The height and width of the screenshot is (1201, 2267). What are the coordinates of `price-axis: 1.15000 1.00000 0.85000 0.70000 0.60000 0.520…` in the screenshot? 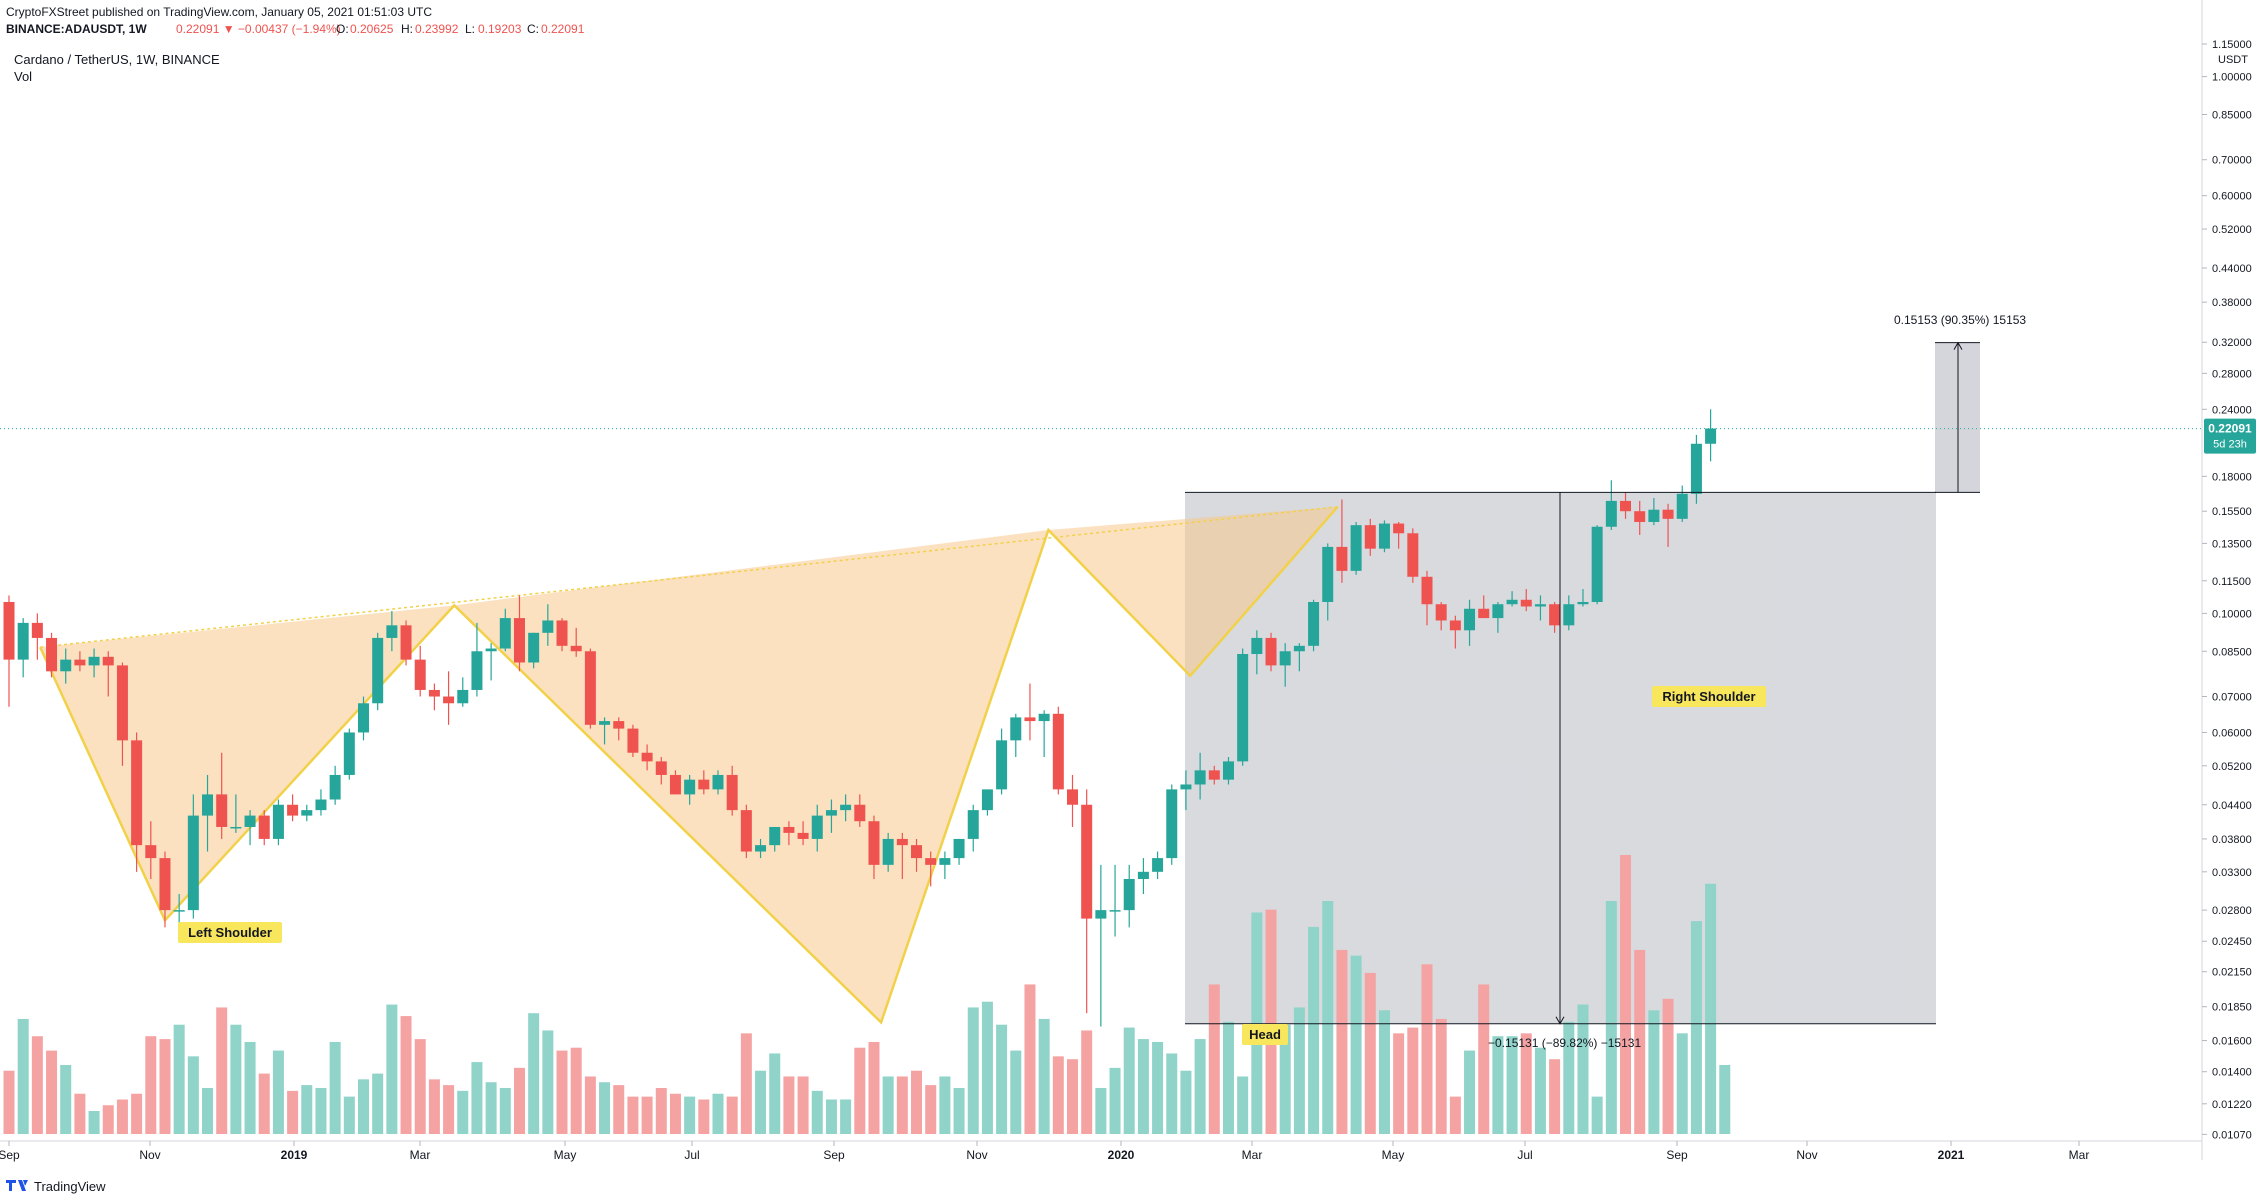 It's located at (2227, 590).